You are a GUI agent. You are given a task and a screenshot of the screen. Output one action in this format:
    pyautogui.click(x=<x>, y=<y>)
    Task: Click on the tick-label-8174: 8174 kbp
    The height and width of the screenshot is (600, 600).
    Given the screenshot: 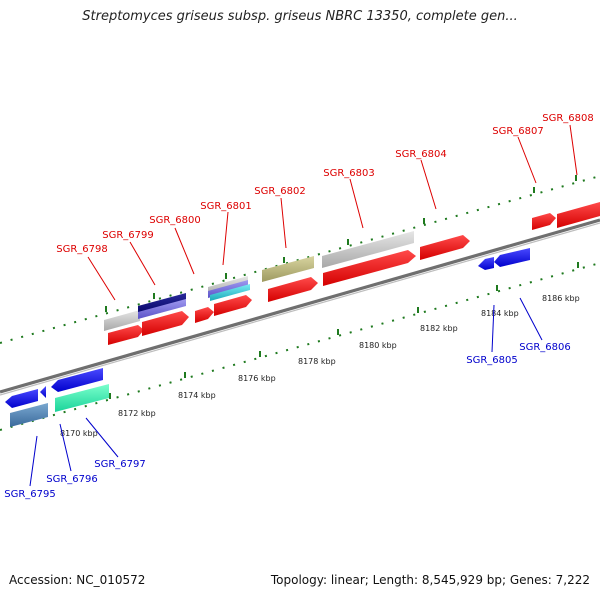 What is the action you would take?
    pyautogui.click(x=197, y=395)
    